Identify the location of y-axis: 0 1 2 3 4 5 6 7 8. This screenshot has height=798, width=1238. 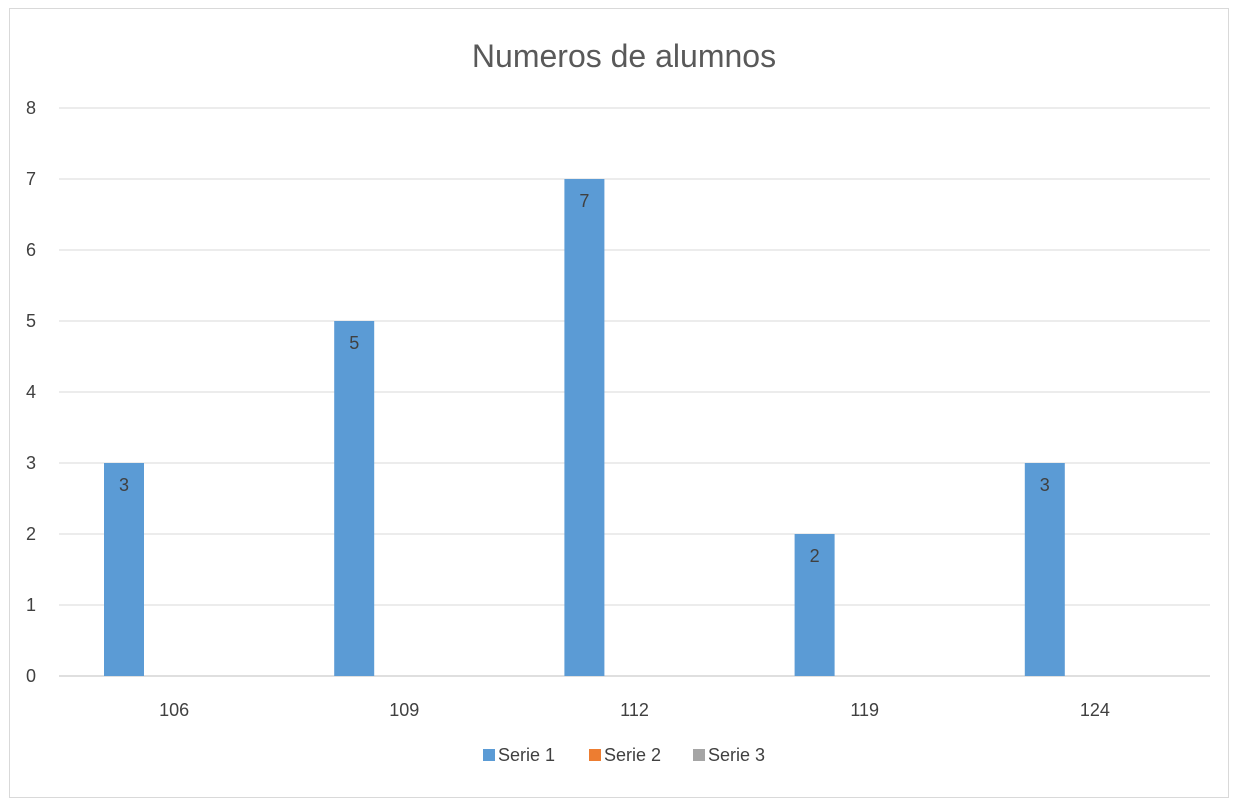
(31, 392).